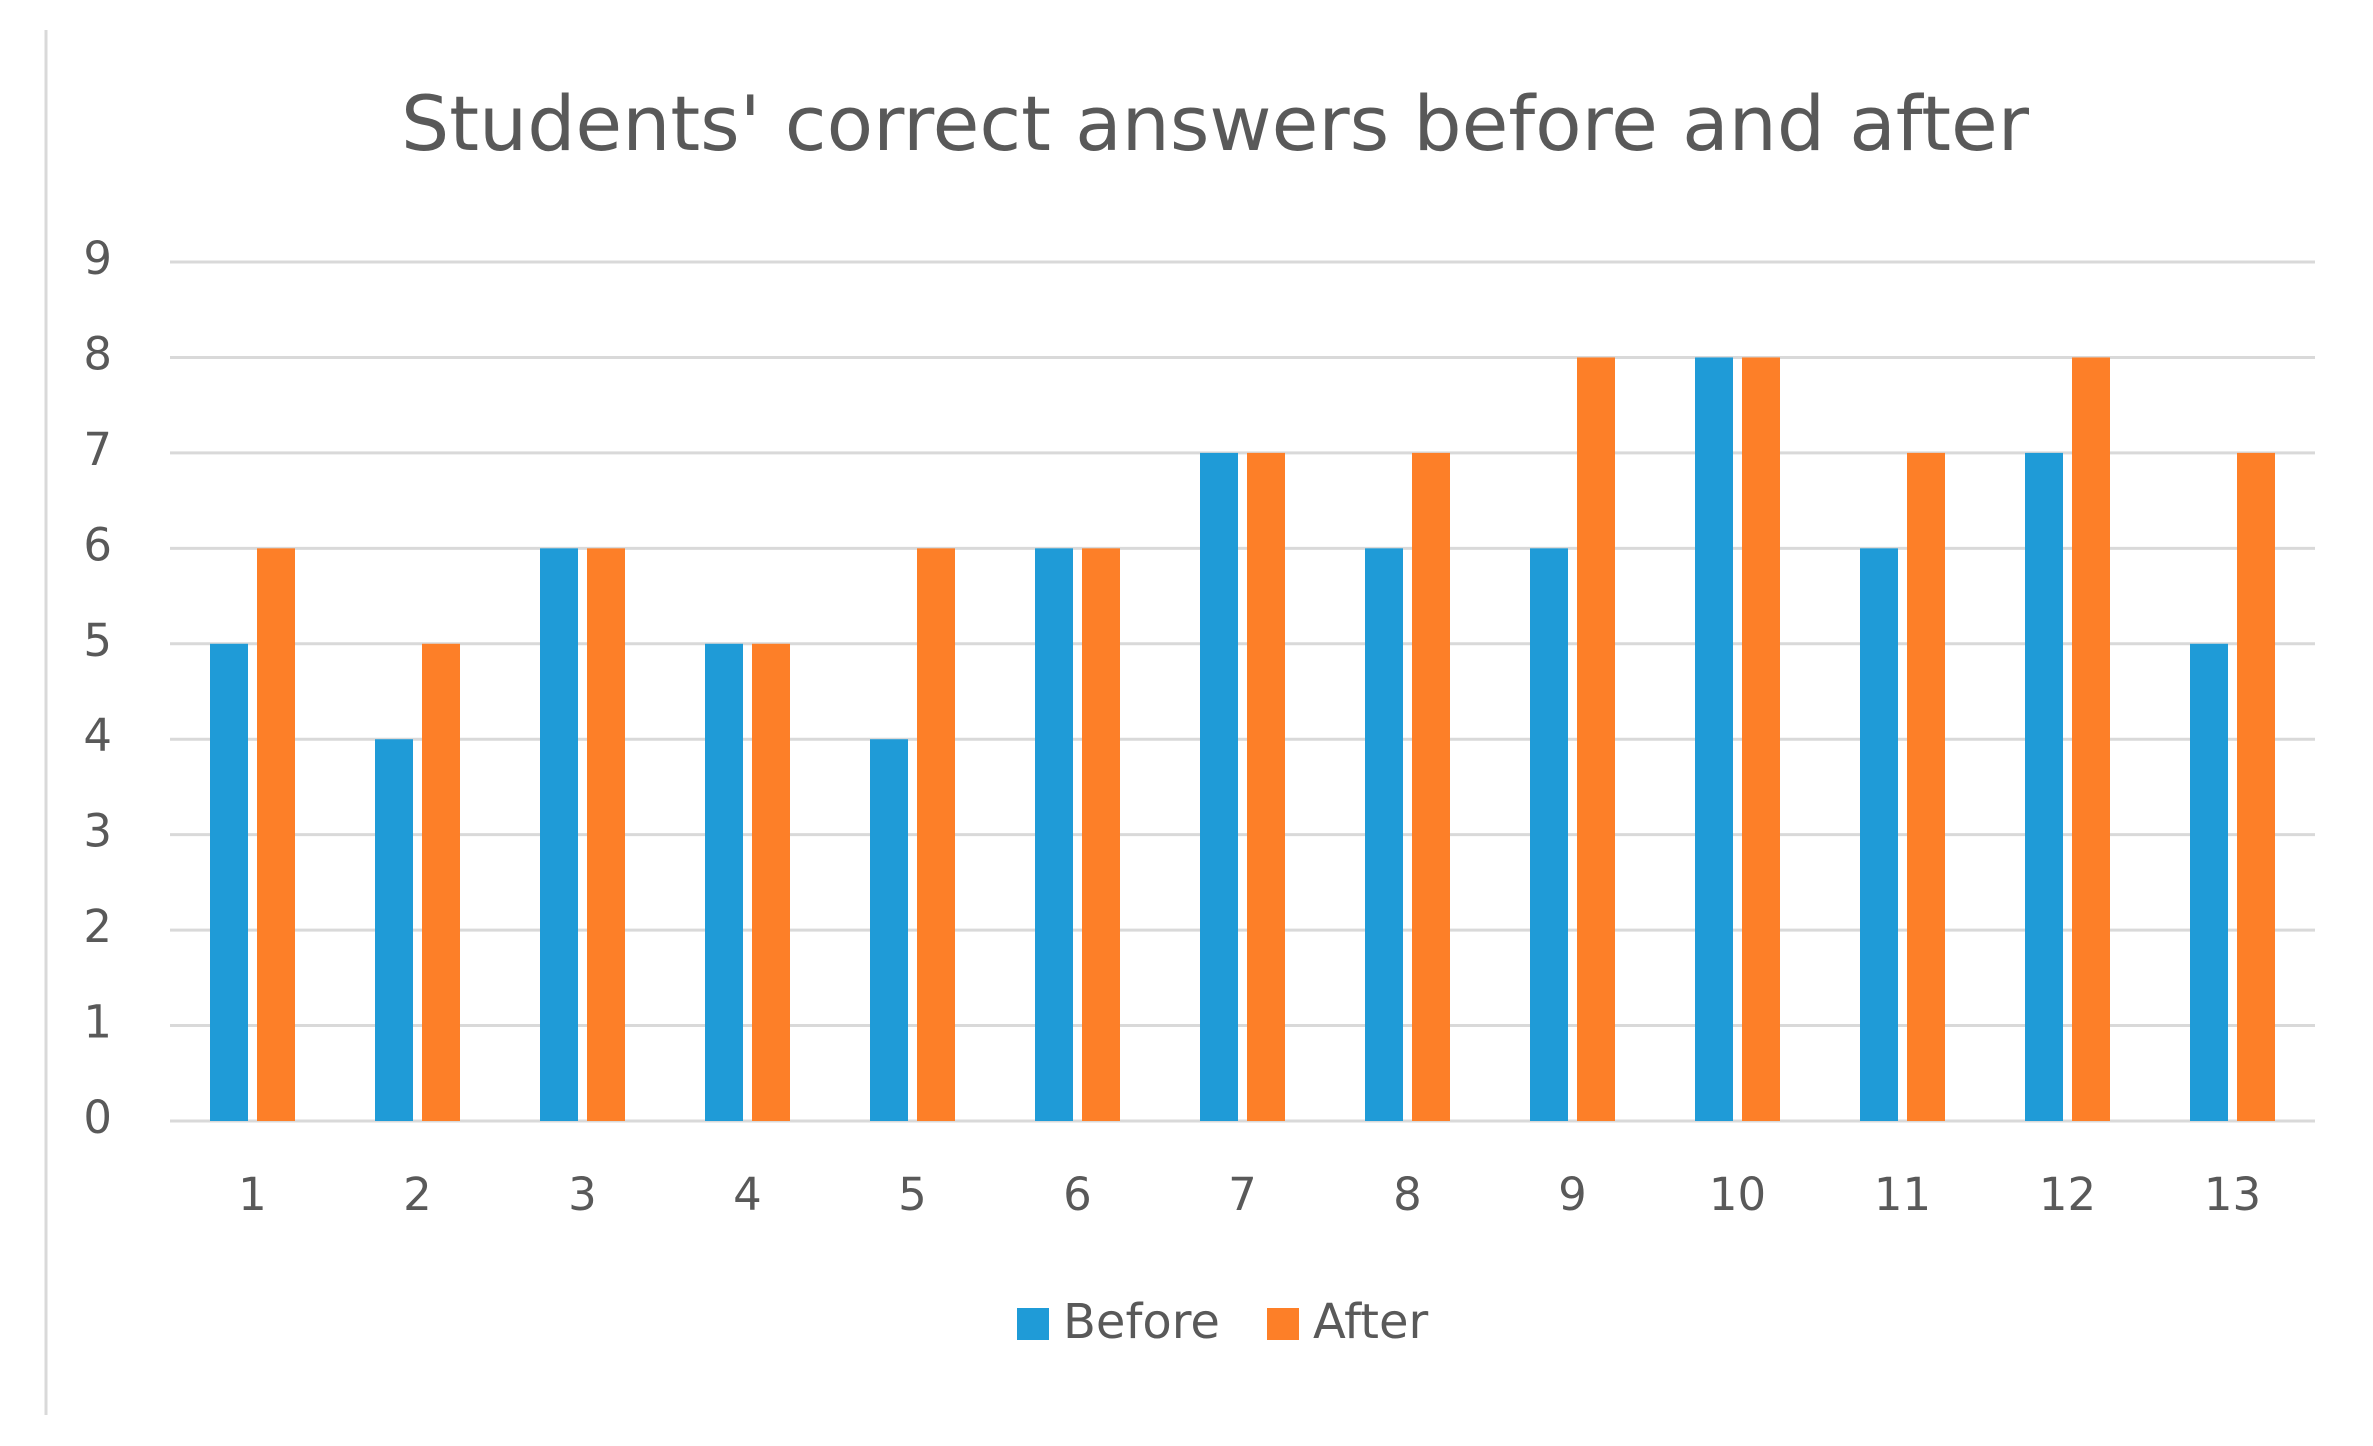 This screenshot has height=1446, width=2373. What do you see at coordinates (1407, 1194) in the screenshot?
I see `x-tick-label: 8` at bounding box center [1407, 1194].